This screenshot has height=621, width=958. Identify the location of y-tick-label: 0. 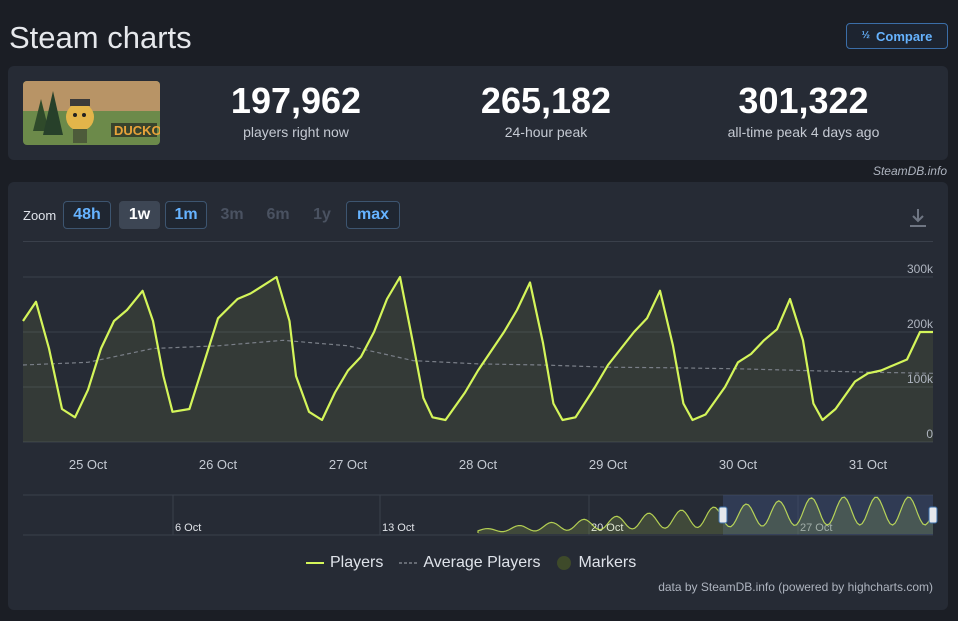
(929, 434).